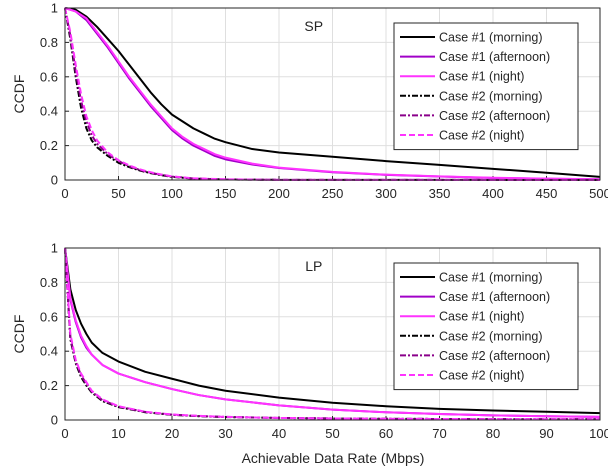  What do you see at coordinates (313, 266) in the screenshot?
I see `chart-title: LP` at bounding box center [313, 266].